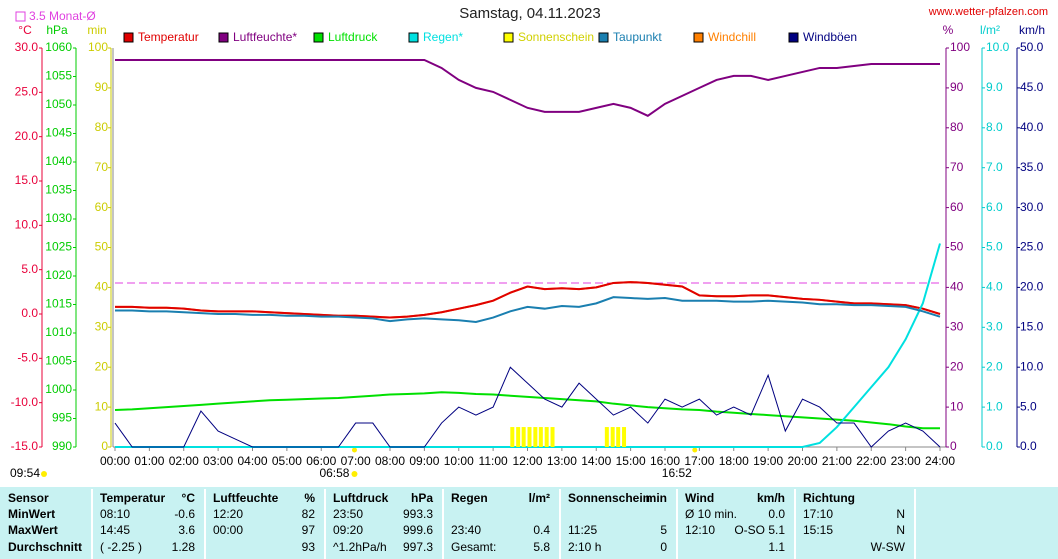 This screenshot has height=559, width=1058. What do you see at coordinates (361, 498) in the screenshot?
I see `table-header: Luftdruck` at bounding box center [361, 498].